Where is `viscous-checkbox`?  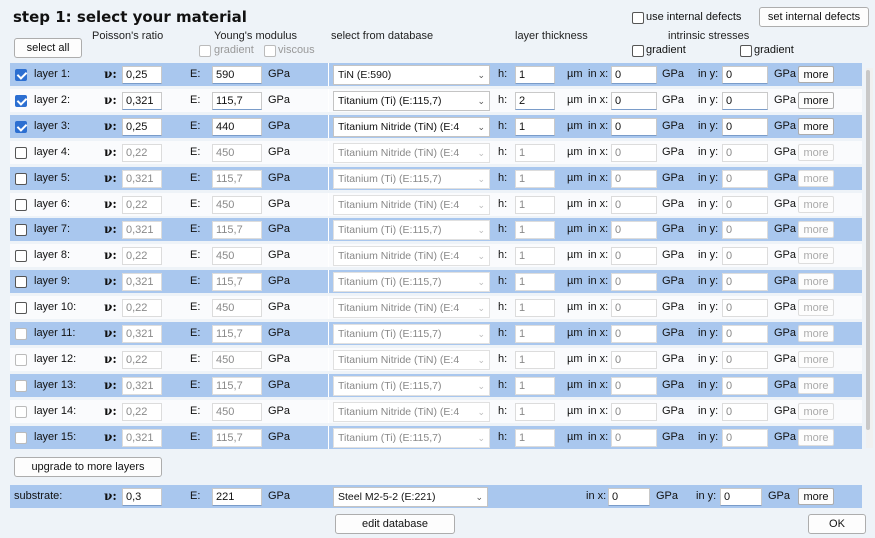 viscous-checkbox is located at coordinates (270, 51).